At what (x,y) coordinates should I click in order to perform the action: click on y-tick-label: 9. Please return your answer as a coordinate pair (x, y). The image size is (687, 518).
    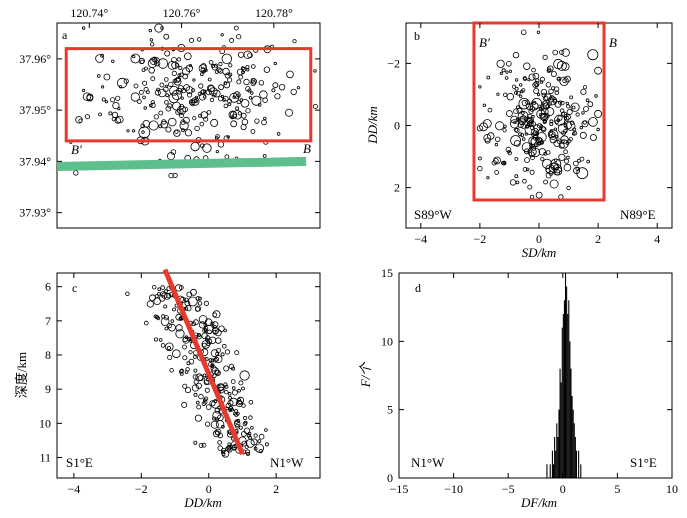
    Looking at the image, I should click on (48, 389).